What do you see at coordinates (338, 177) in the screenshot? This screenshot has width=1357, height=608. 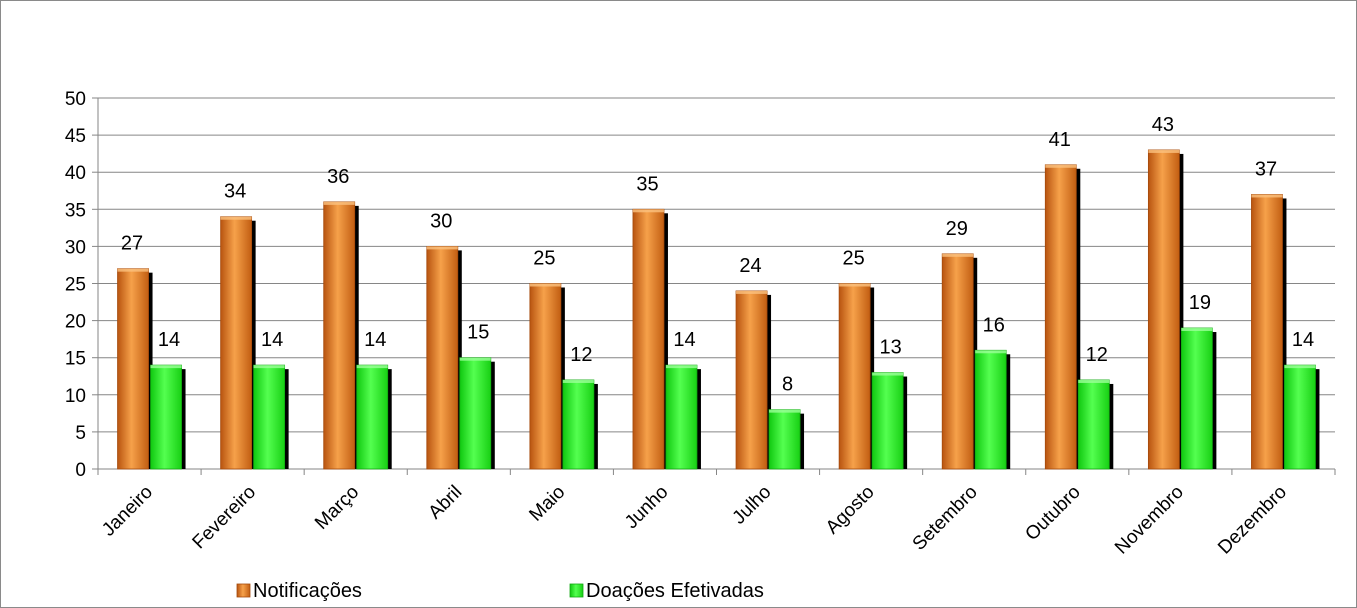 I see `data-label: 36` at bounding box center [338, 177].